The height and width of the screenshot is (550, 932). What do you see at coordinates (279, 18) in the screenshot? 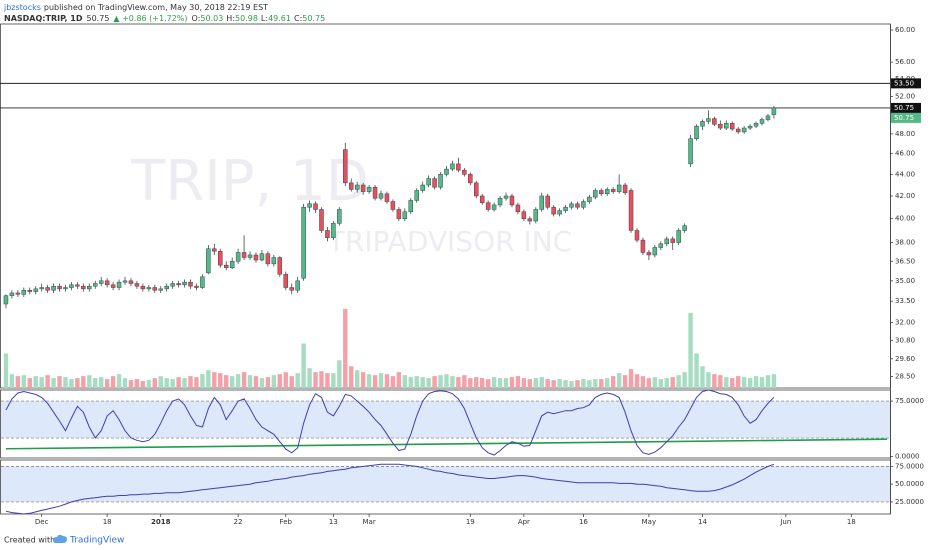
I see `low-value: 49.61` at bounding box center [279, 18].